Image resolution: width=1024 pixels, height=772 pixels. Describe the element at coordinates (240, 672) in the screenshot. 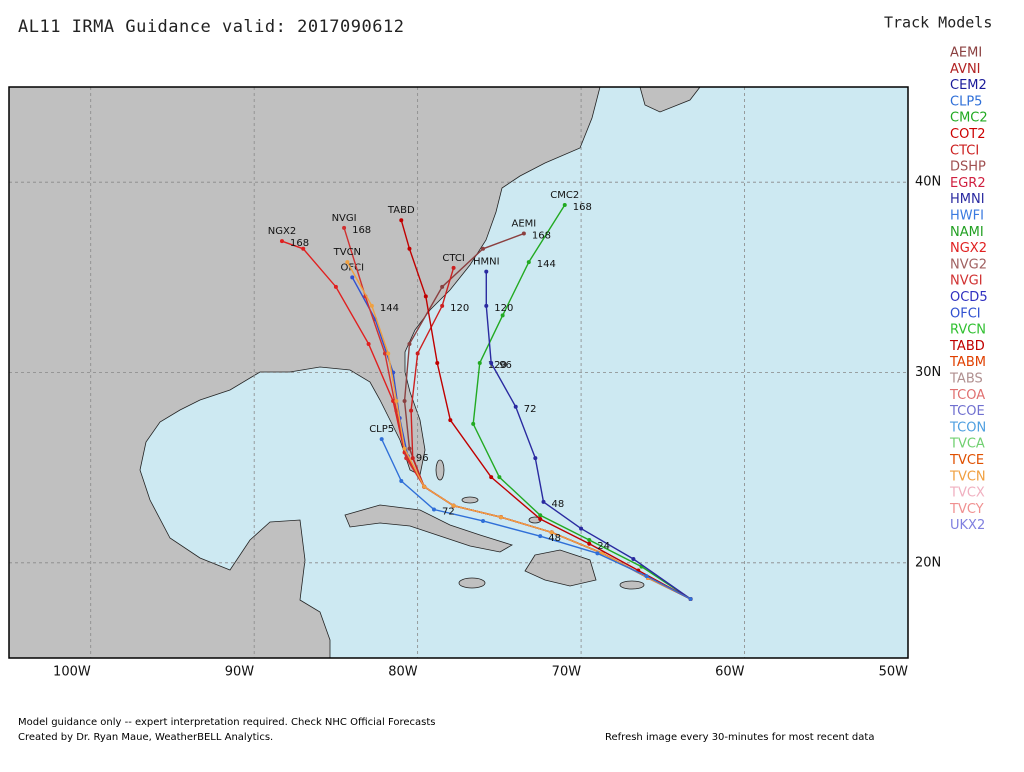

I see `lon-label: 90W` at that location.